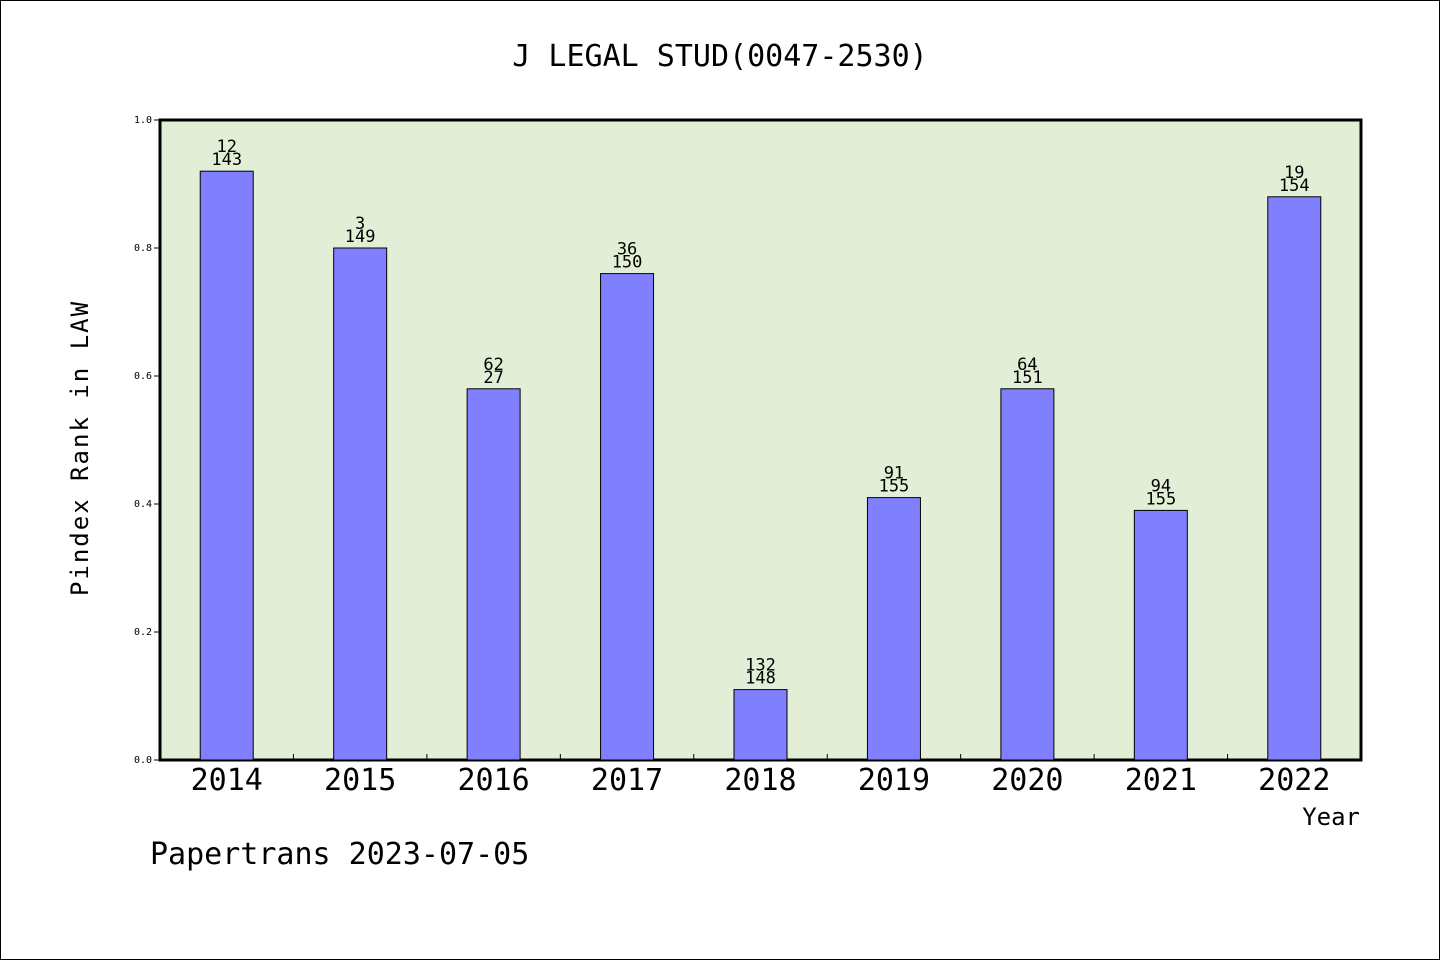 The width and height of the screenshot is (1440, 960). Describe the element at coordinates (627, 263) in the screenshot. I see `total-label: 150` at that location.